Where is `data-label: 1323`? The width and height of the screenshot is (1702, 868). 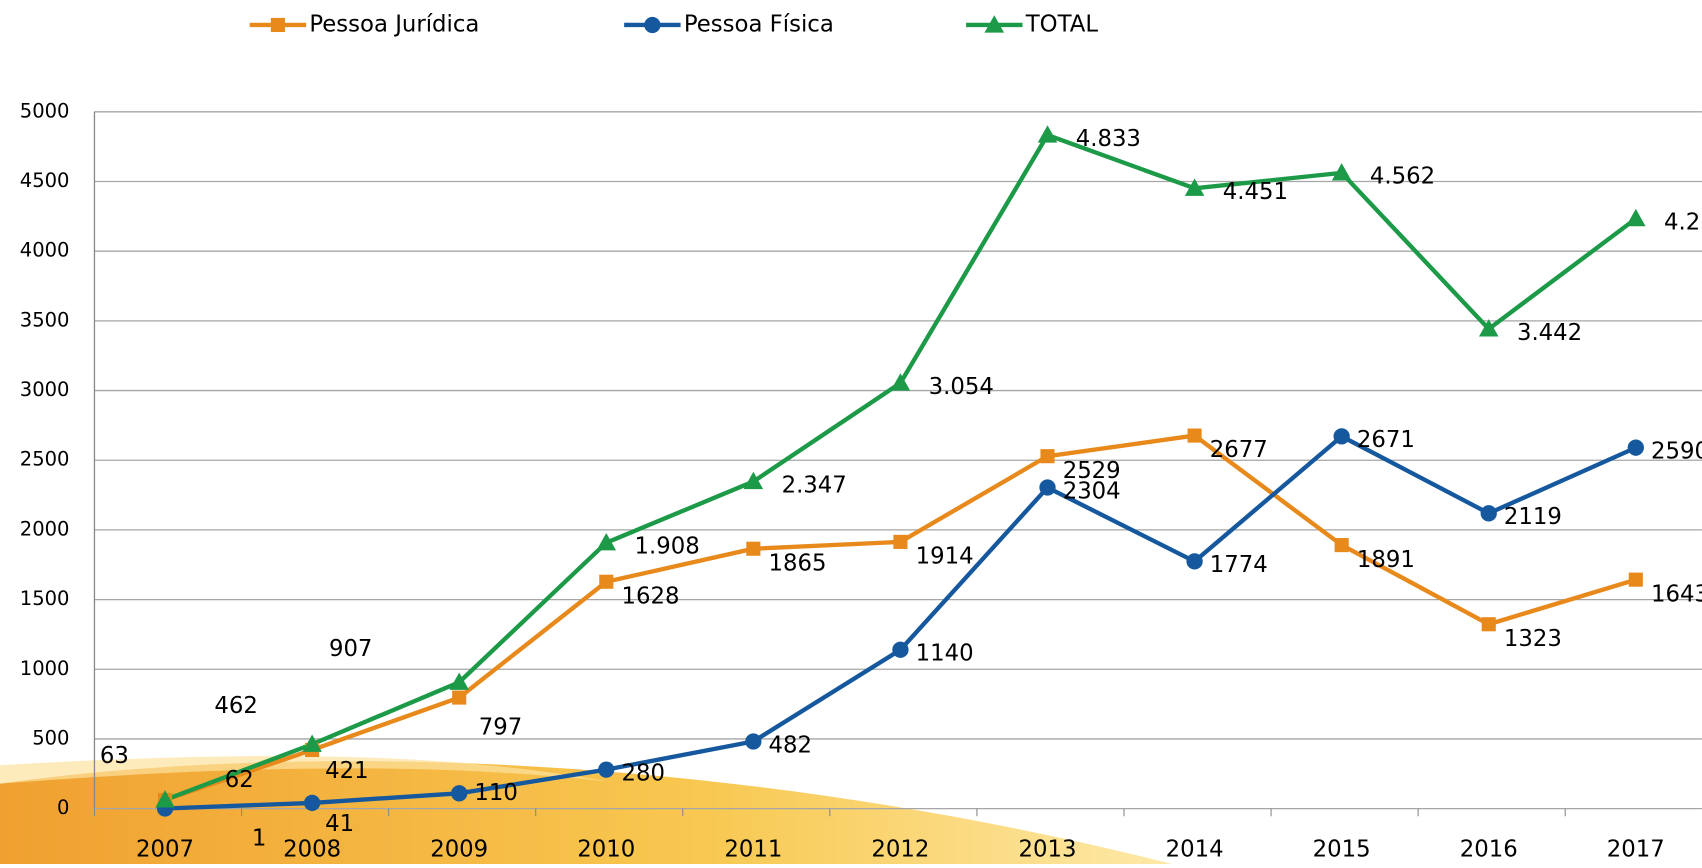 data-label: 1323 is located at coordinates (1533, 639).